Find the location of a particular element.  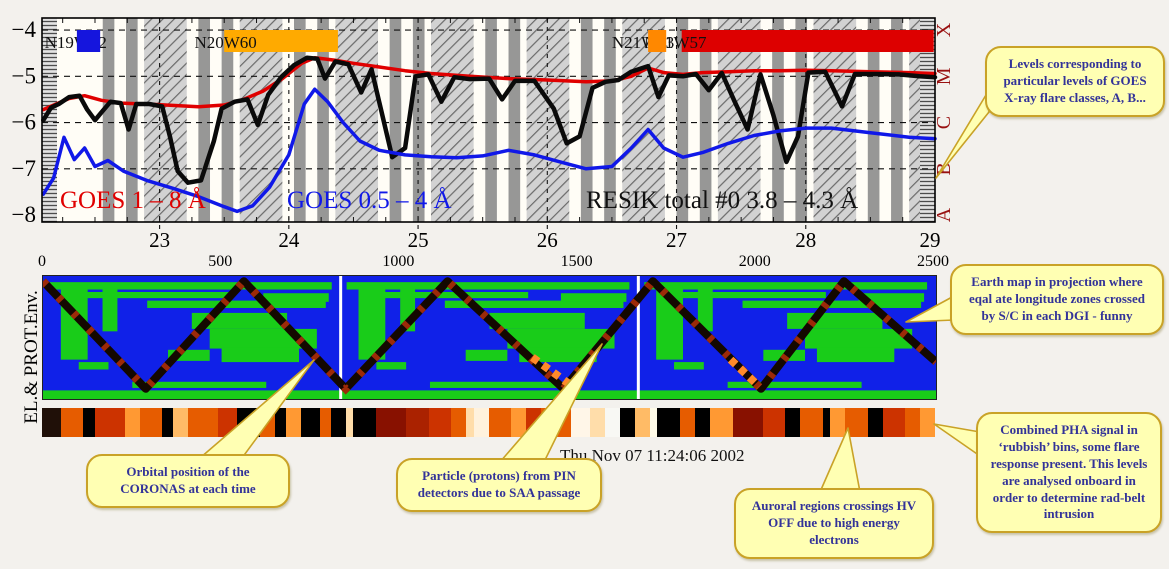

x-axis-day-label: 28 is located at coordinates (805, 240).